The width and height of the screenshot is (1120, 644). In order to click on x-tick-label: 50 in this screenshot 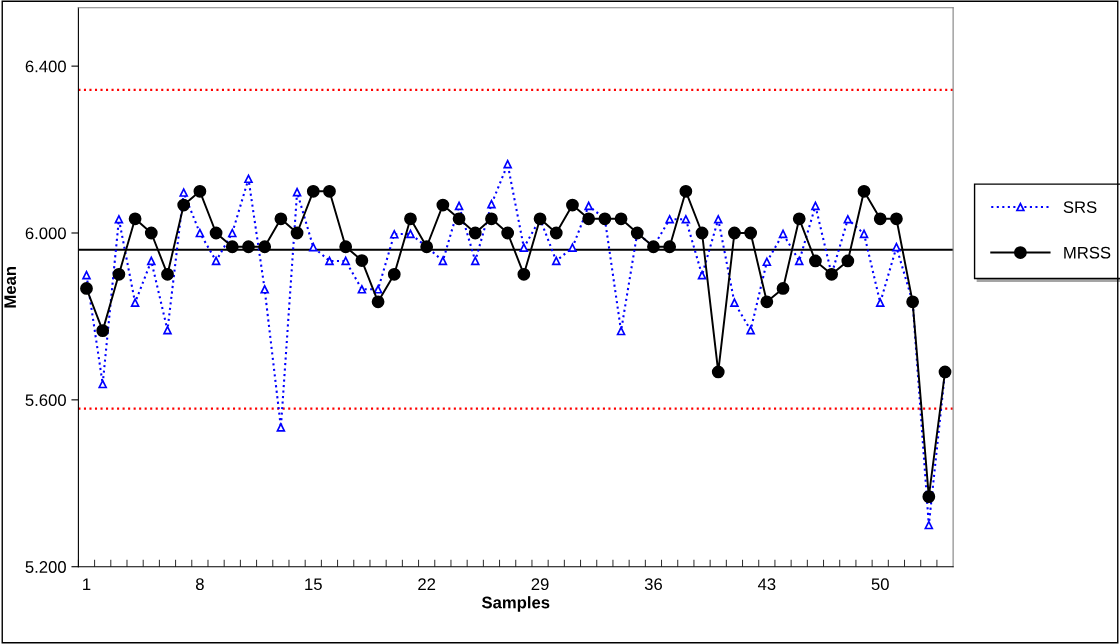, I will do `click(880, 584)`.